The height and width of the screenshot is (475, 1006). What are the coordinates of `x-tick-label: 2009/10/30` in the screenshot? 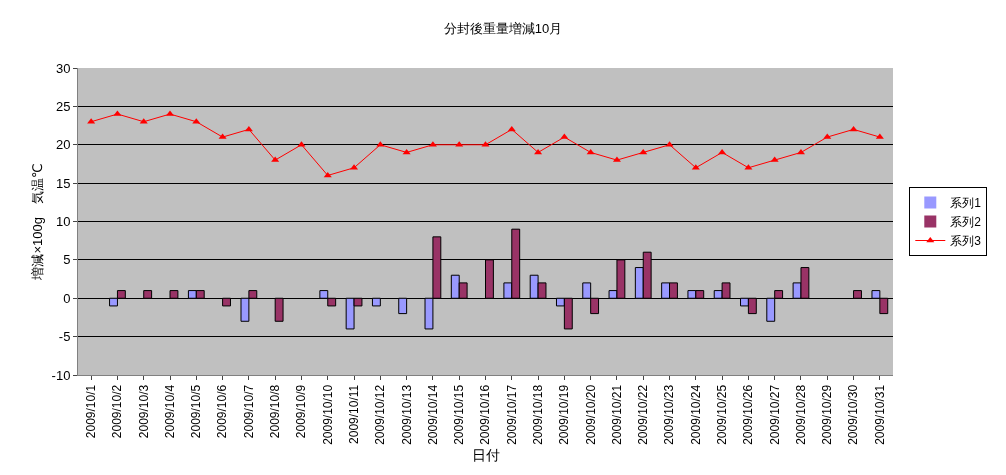 It's located at (853, 414).